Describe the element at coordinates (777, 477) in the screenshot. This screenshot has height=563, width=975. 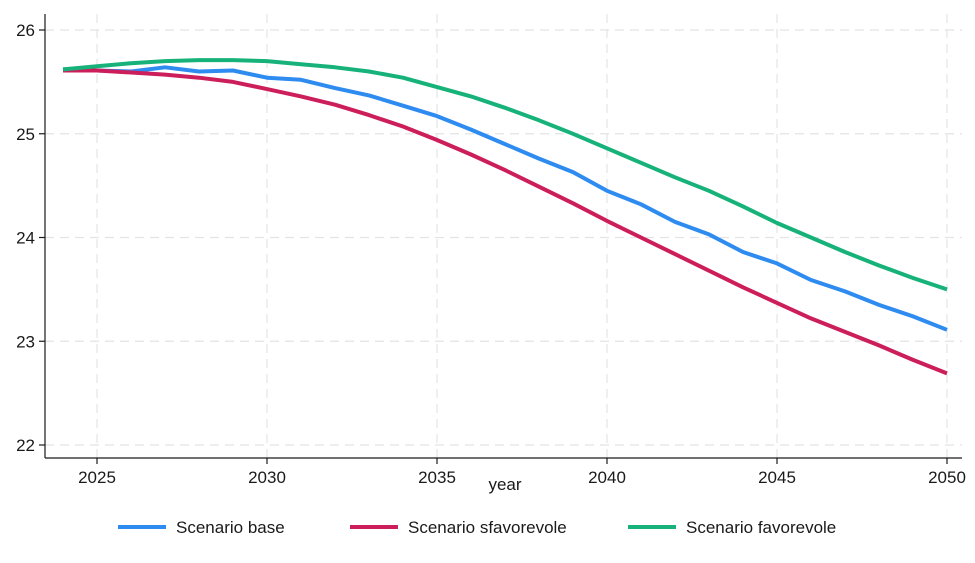
I see `x-tick-label-2045: 2045` at that location.